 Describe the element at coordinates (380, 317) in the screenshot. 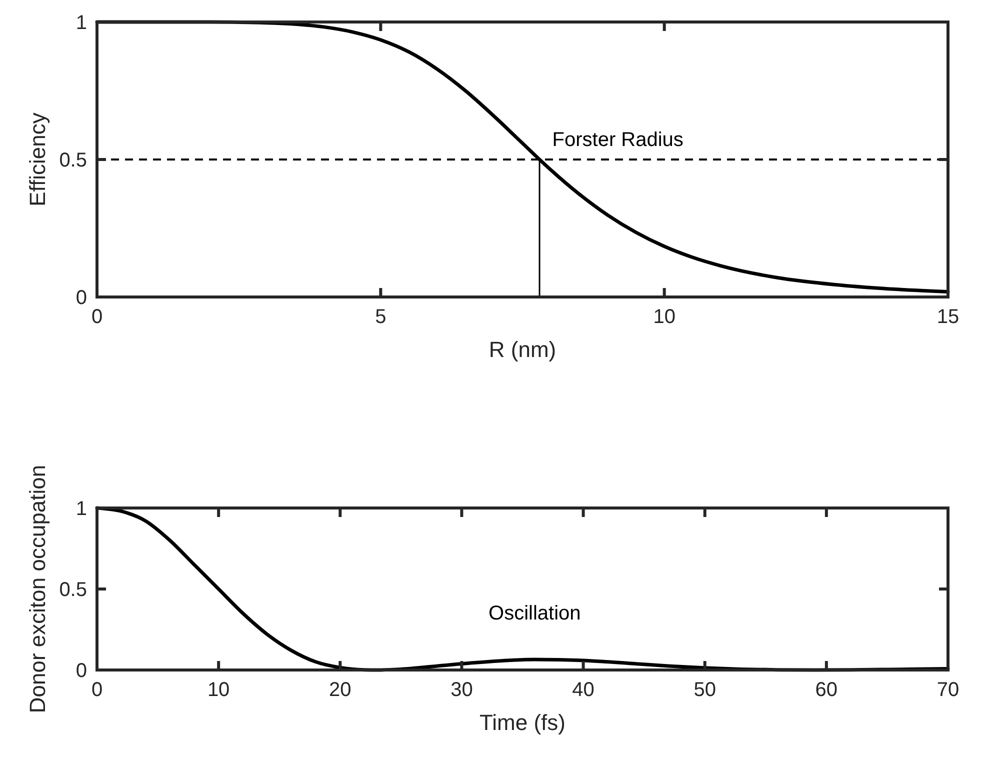

I see `x-tick-label: 5` at that location.